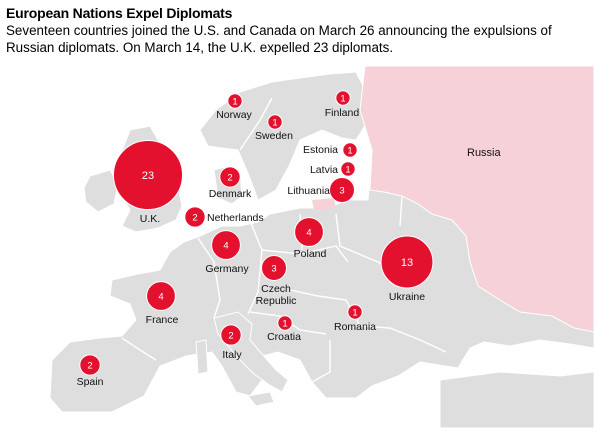  Describe the element at coordinates (119, 13) in the screenshot. I see `chart-title: European Nations Expel Diplomats` at that location.